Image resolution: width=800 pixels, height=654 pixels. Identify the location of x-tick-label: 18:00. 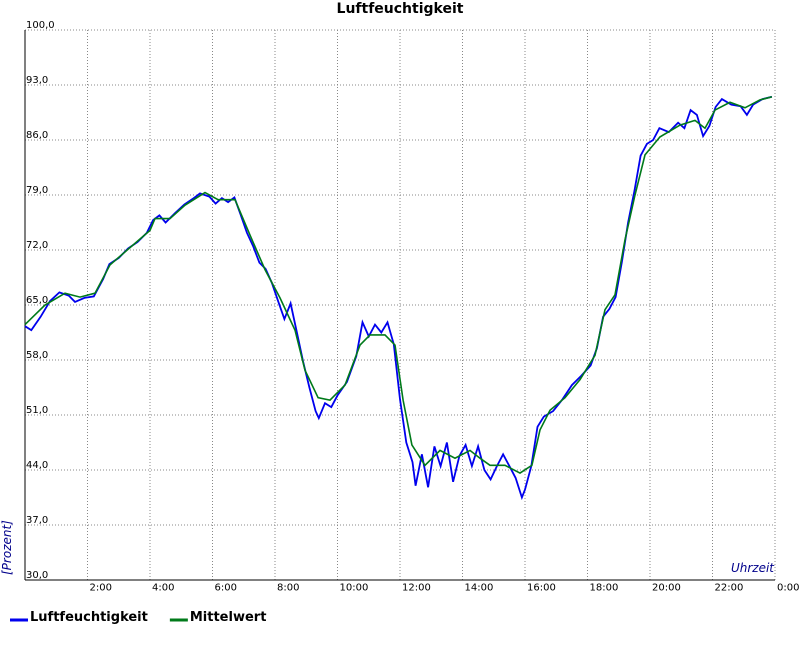
(604, 587).